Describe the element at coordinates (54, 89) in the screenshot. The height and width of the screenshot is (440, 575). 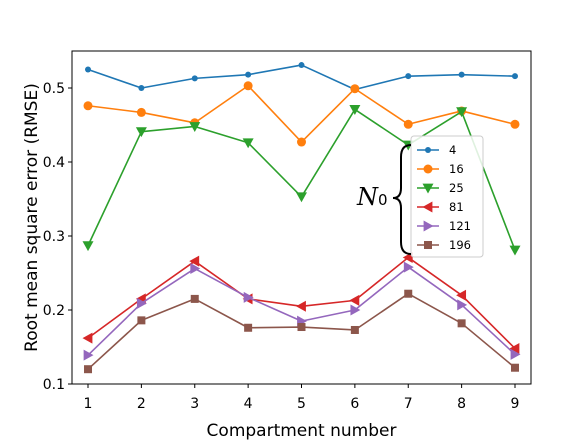
I see `y-tick-label: 0.5` at that location.